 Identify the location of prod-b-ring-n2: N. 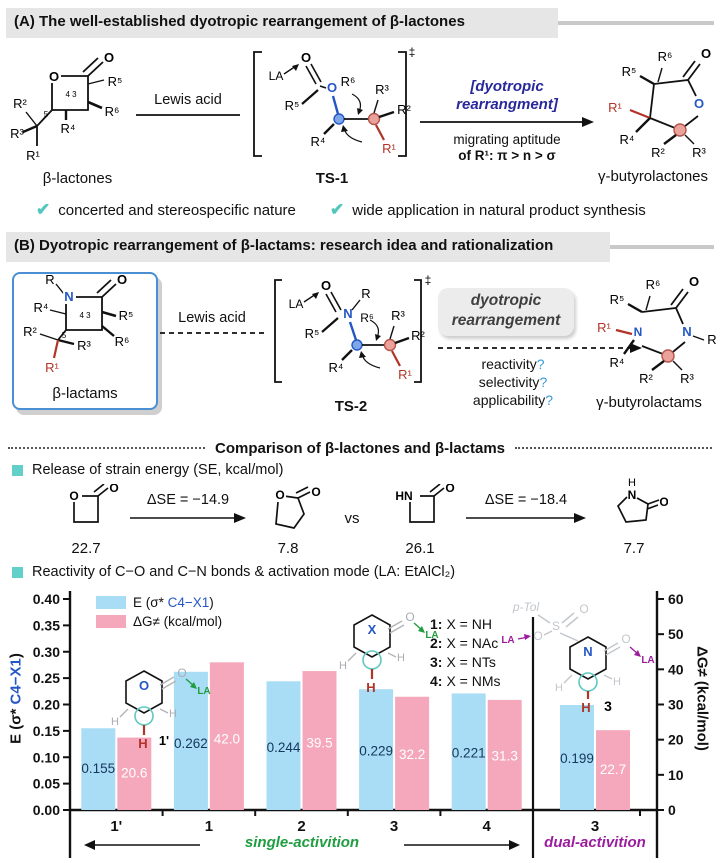
(638, 332).